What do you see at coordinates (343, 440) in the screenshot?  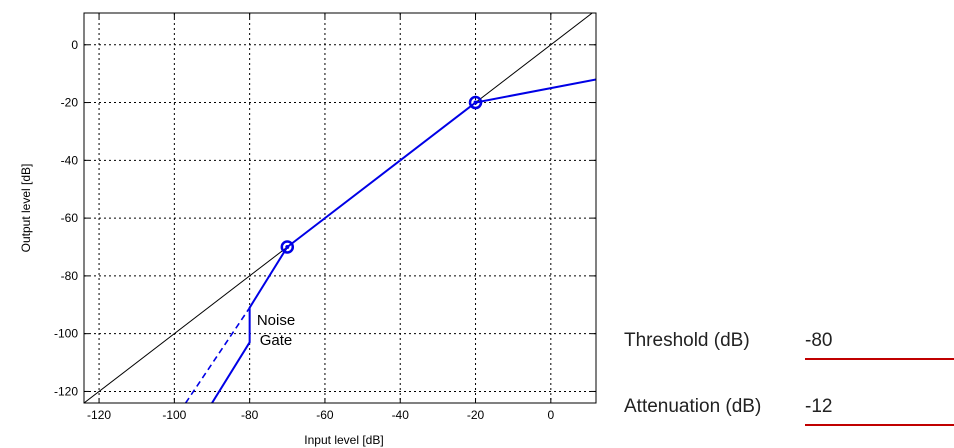 I see `x-axis-label: Input level [dB]` at bounding box center [343, 440].